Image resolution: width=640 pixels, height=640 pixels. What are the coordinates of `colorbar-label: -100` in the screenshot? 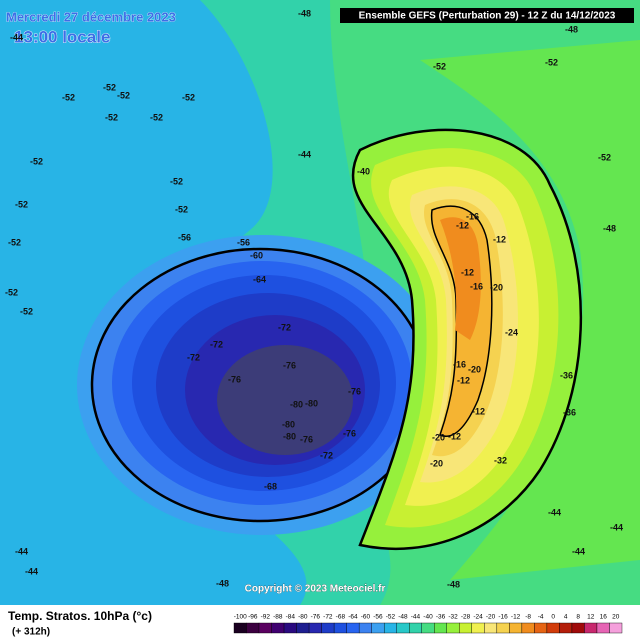 It's located at (240, 617).